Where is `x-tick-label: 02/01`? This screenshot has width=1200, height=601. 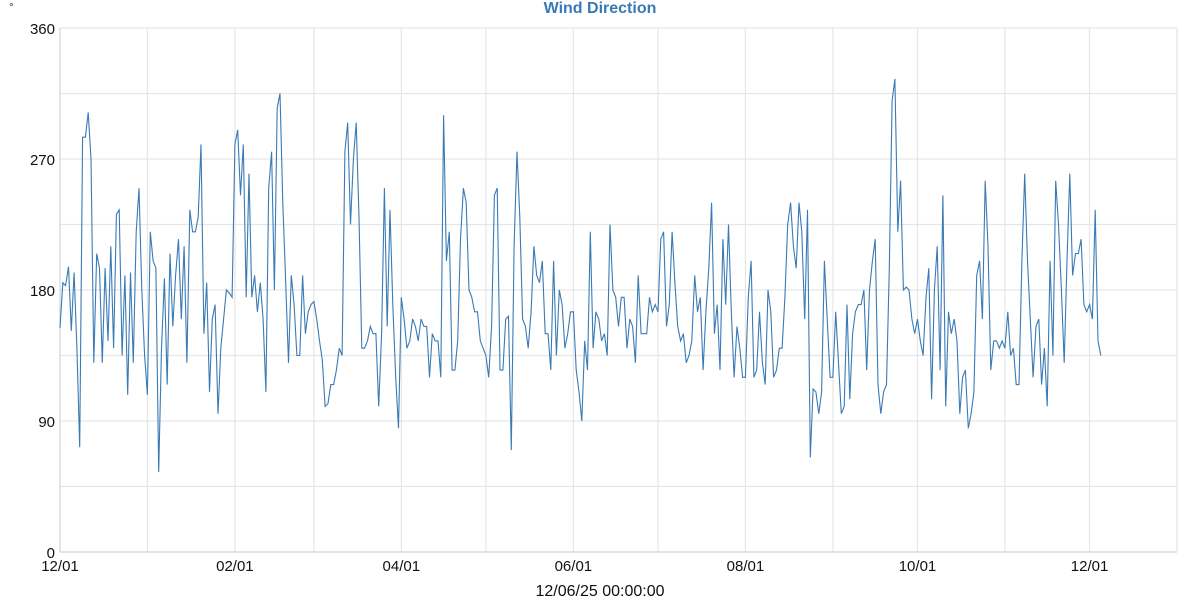
x-tick-label: 02/01 is located at coordinates (235, 566).